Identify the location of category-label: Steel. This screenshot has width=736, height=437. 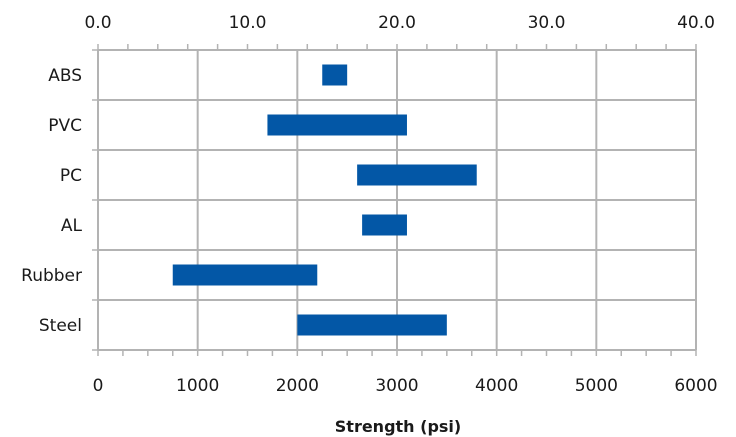
(60, 326).